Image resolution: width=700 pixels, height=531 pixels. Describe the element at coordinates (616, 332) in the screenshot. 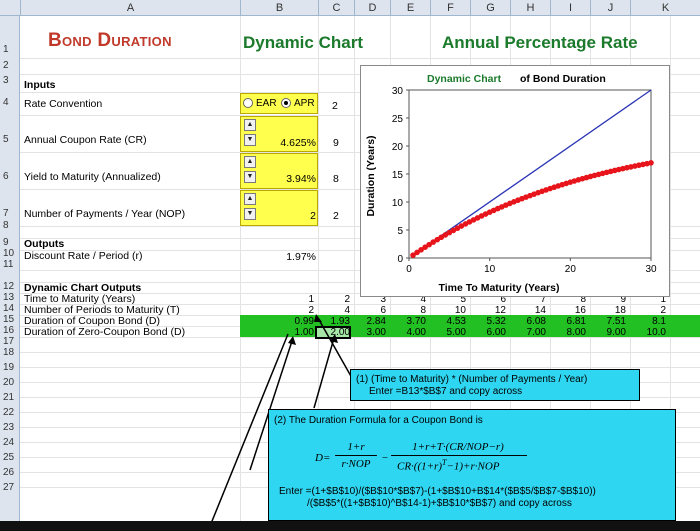

I see `zero-duration-cell: 9.00` at that location.